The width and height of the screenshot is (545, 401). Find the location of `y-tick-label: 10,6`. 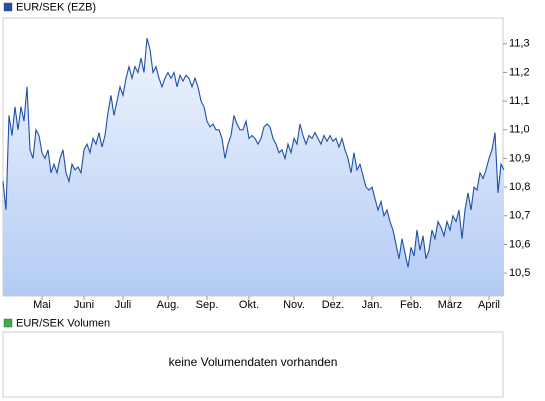

y-tick-label: 10,6 is located at coordinates (519, 244).